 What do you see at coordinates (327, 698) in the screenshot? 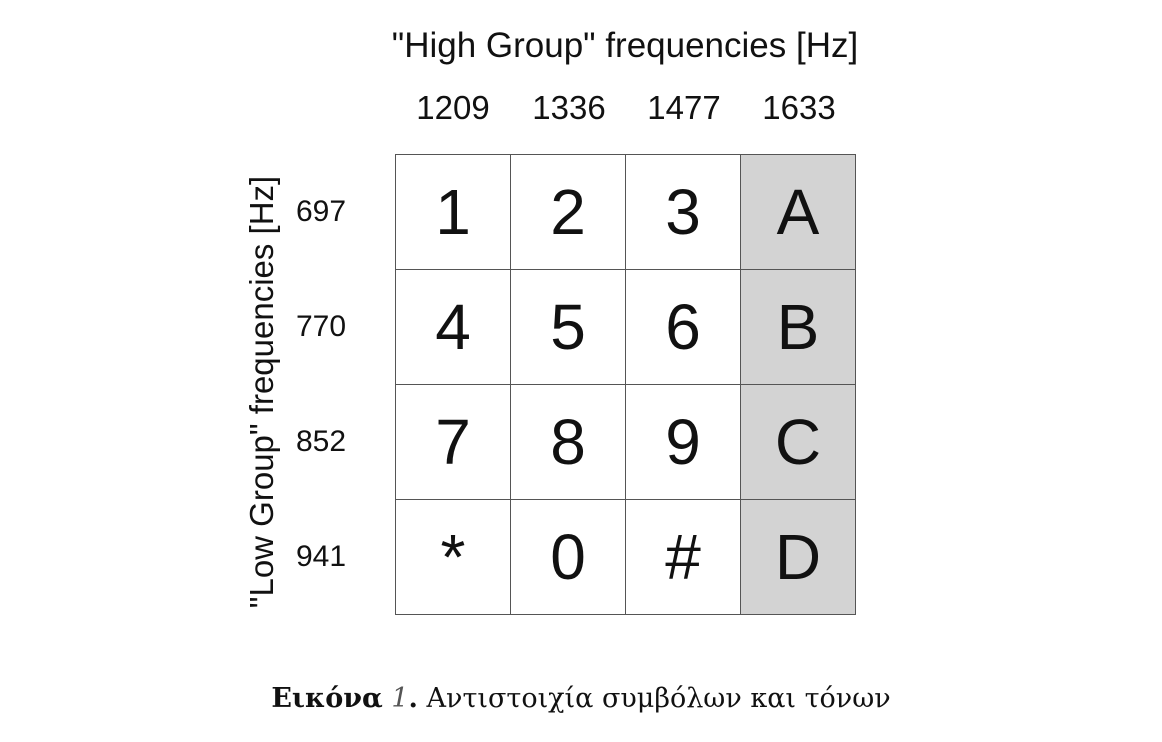
I see `caption-label: Εικόνα` at bounding box center [327, 698].